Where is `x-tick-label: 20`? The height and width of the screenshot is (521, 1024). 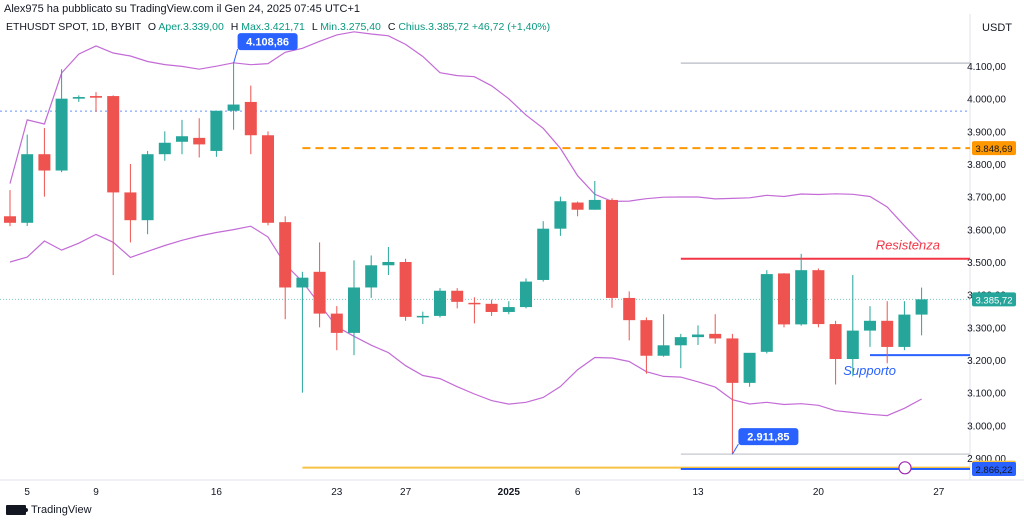 x-tick-label: 20 is located at coordinates (819, 492).